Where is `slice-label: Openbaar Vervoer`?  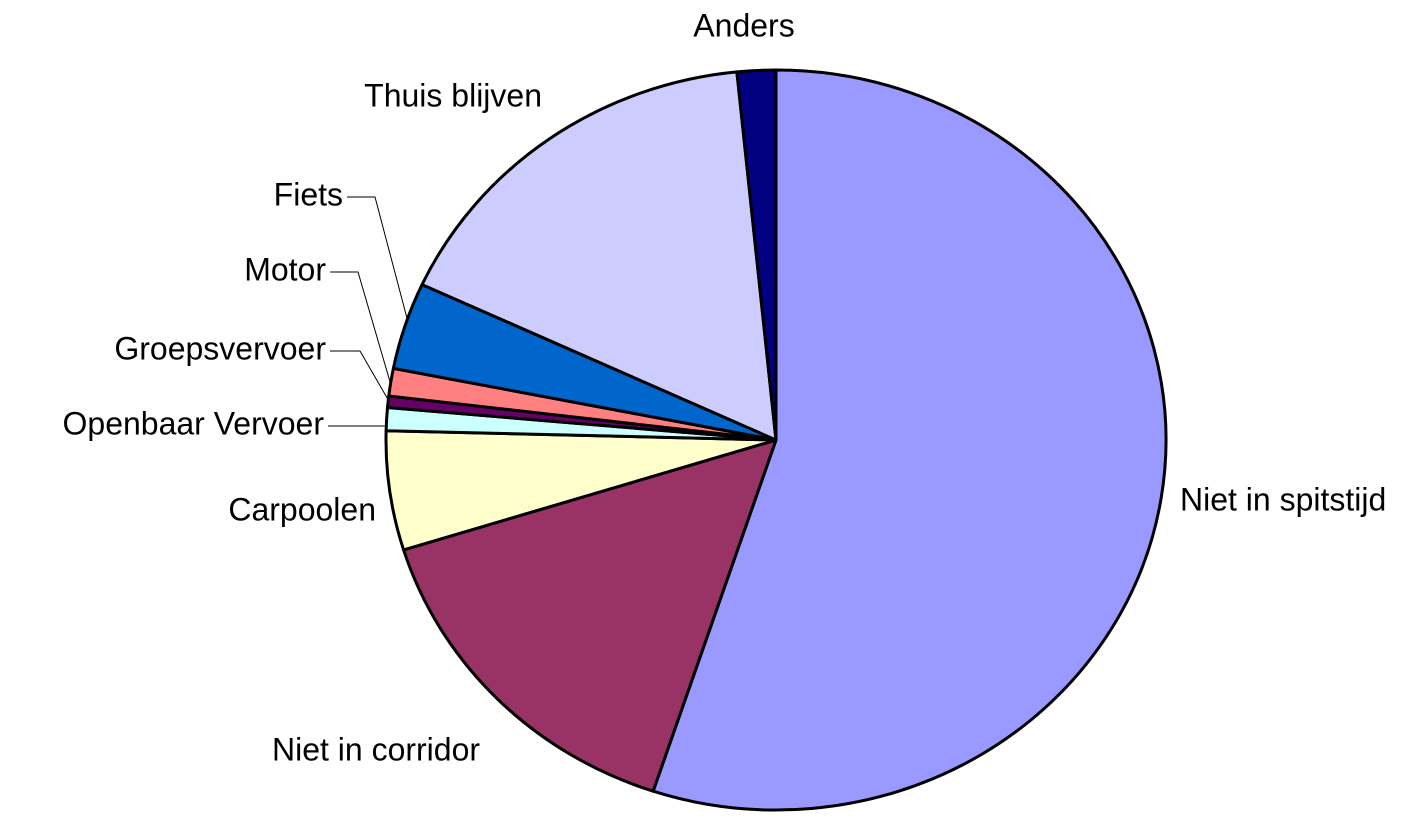 slice-label: Openbaar Vervoer is located at coordinates (194, 423).